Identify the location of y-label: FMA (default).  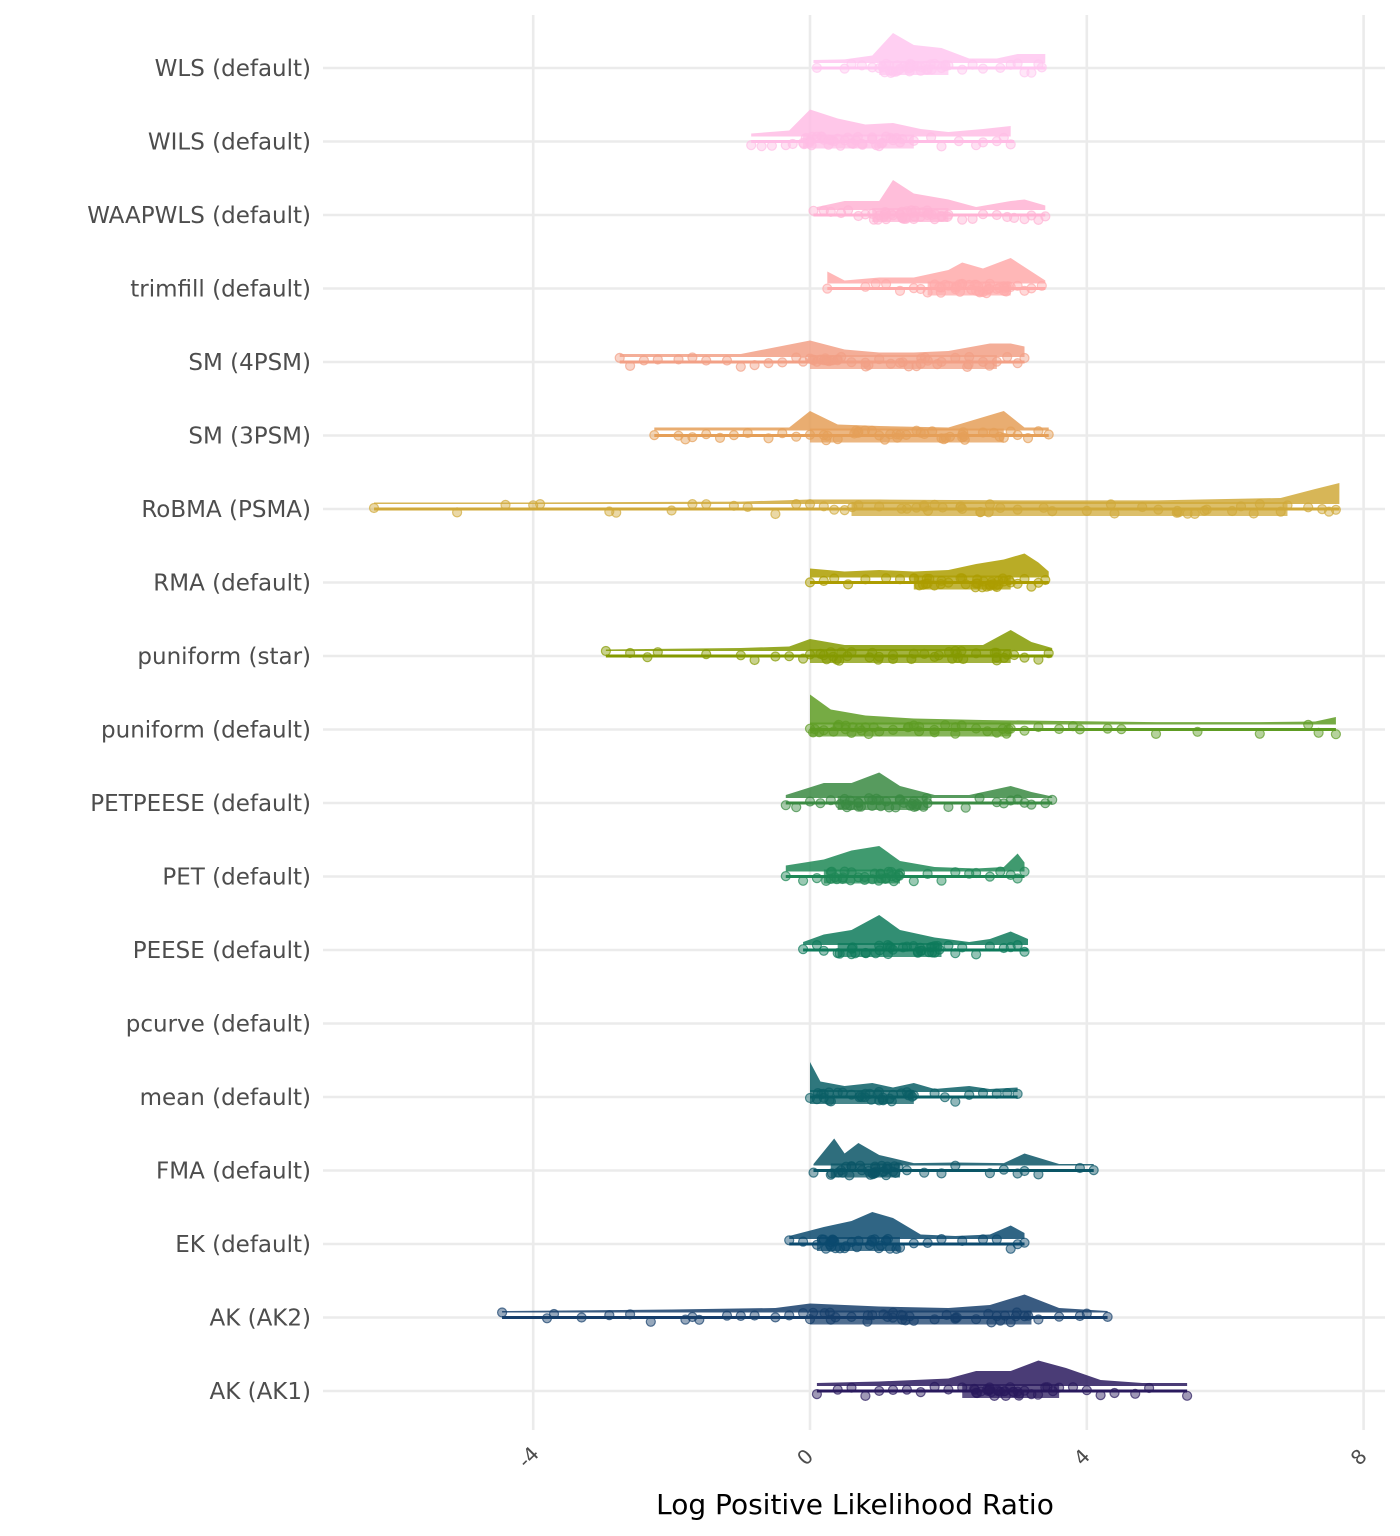
(233, 1172).